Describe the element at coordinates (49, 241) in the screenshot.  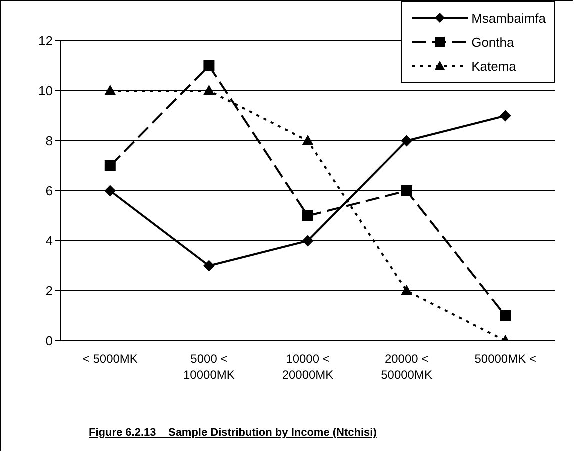
I see `y-tick-label: 4` at that location.